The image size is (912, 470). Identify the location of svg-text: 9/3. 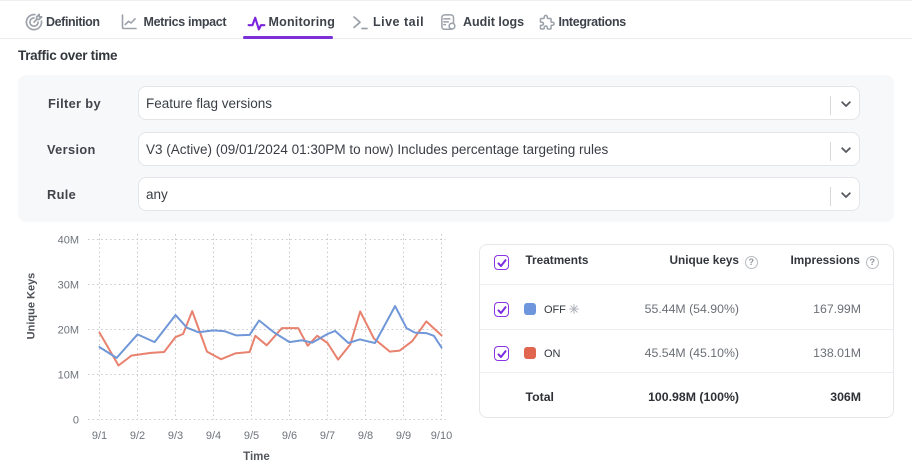
(175, 436).